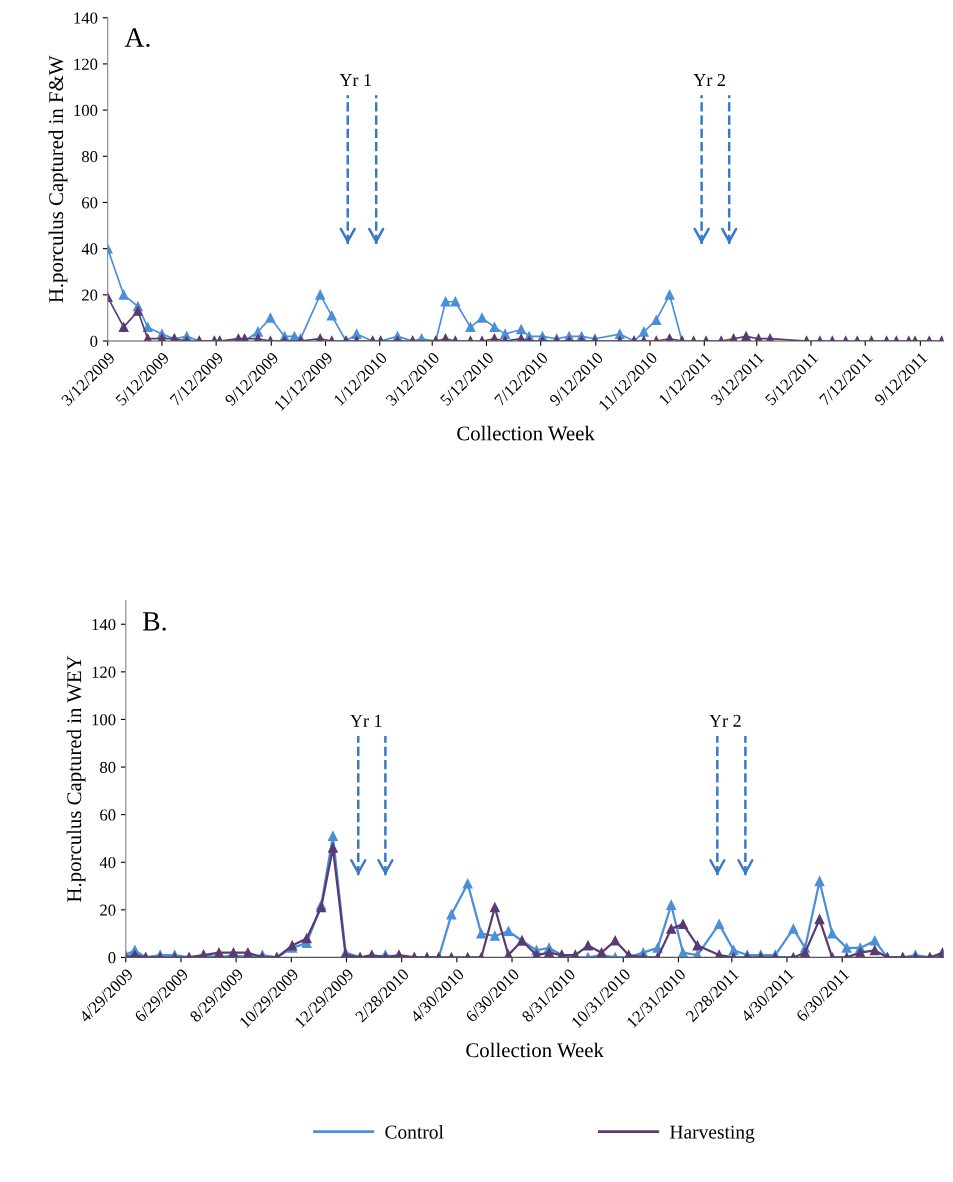 This screenshot has width=953, height=1182. What do you see at coordinates (712, 1134) in the screenshot?
I see `legend-label: Harvesting` at bounding box center [712, 1134].